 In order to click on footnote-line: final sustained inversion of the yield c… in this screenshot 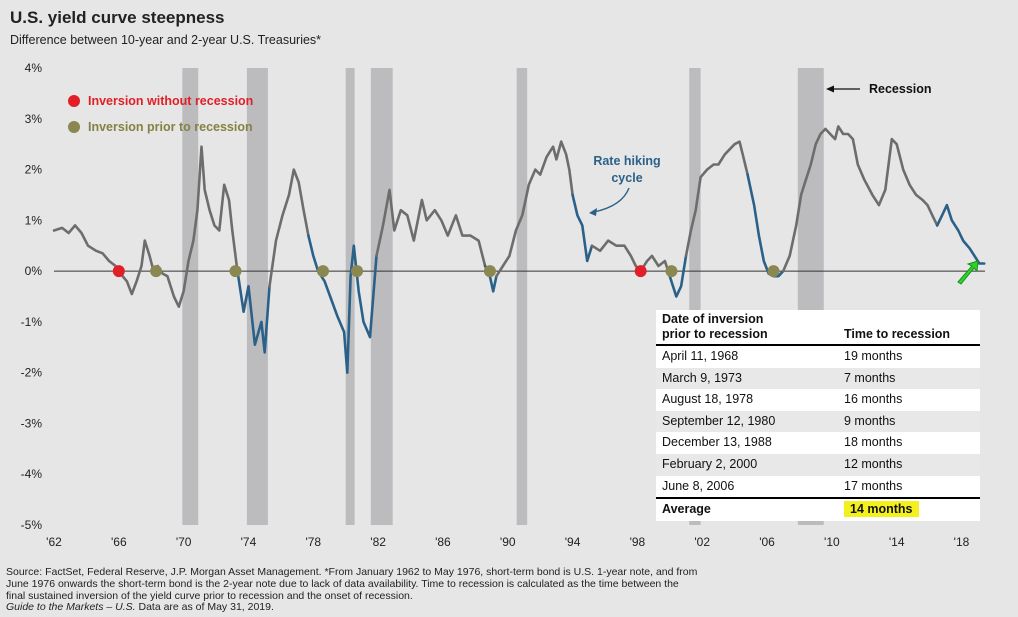, I will do `click(209, 595)`.